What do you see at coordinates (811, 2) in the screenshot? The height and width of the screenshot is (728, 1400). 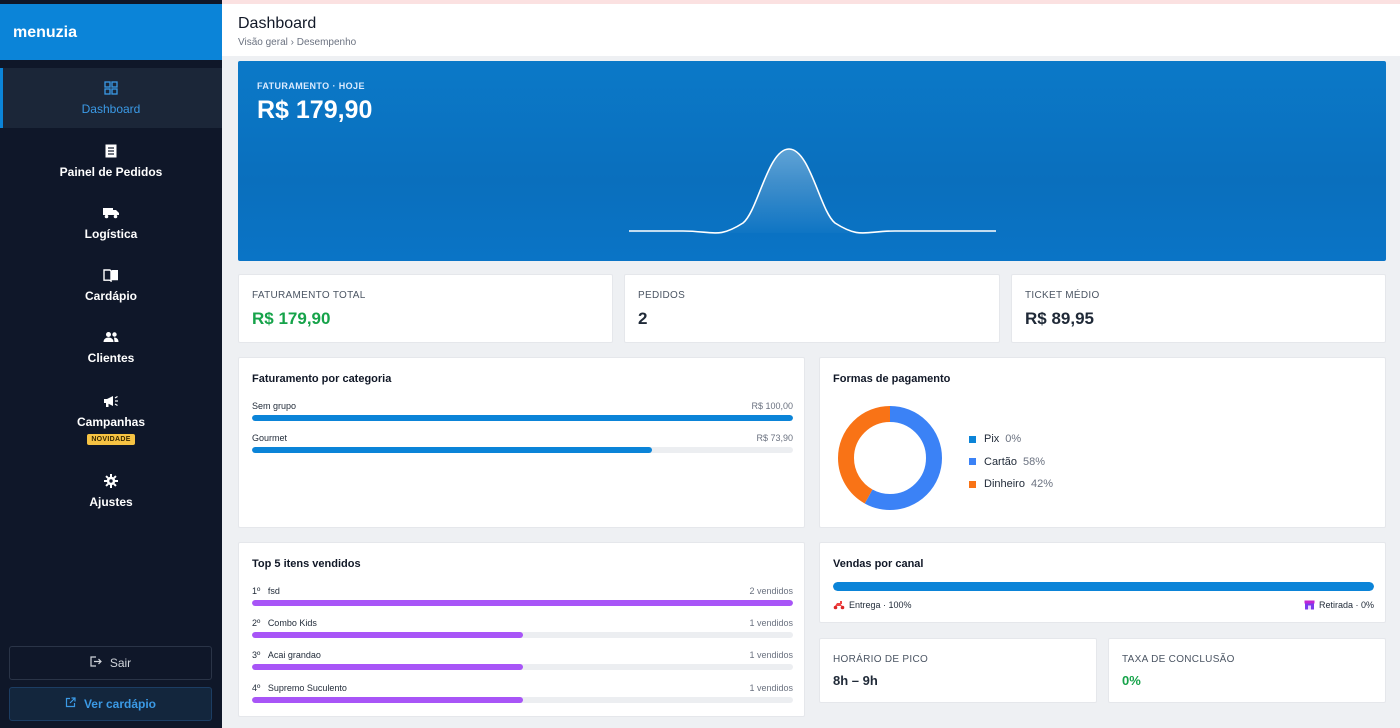 I see `top-accent-line` at bounding box center [811, 2].